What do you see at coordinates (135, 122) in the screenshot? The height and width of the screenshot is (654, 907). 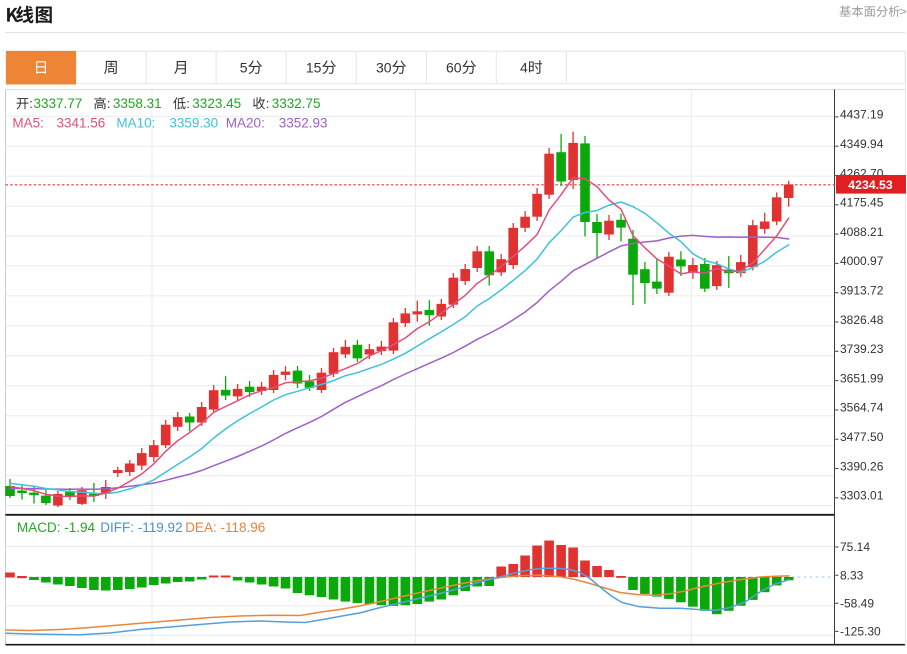 I see `svg-text: MA10:` at bounding box center [135, 122].